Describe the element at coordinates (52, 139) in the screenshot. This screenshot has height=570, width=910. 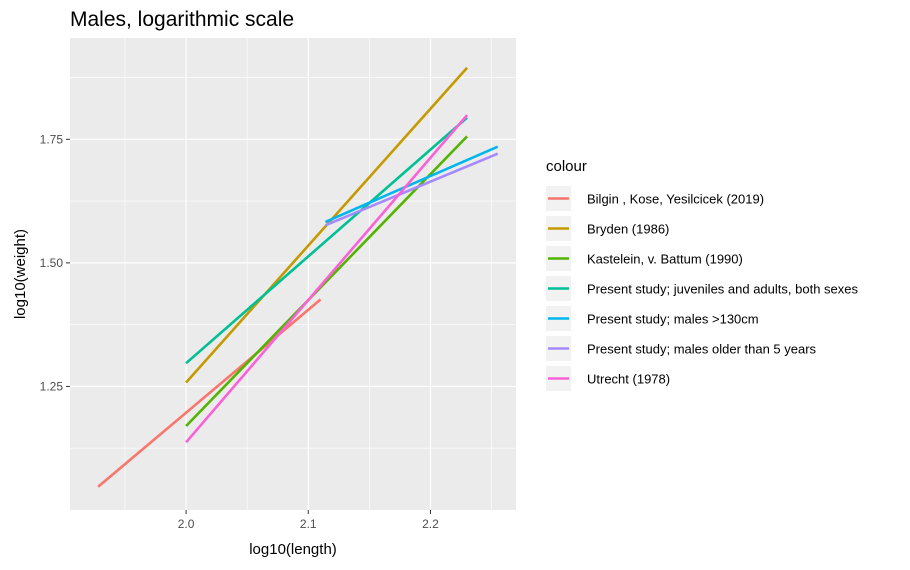
I see `y-tick-label: 1.75` at that location.